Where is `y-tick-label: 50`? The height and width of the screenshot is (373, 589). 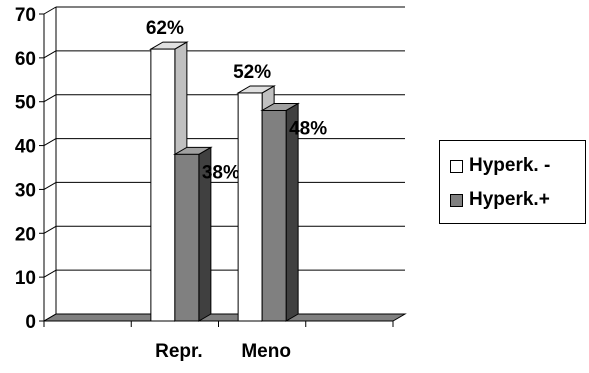
y-tick-label: 50 is located at coordinates (25, 103).